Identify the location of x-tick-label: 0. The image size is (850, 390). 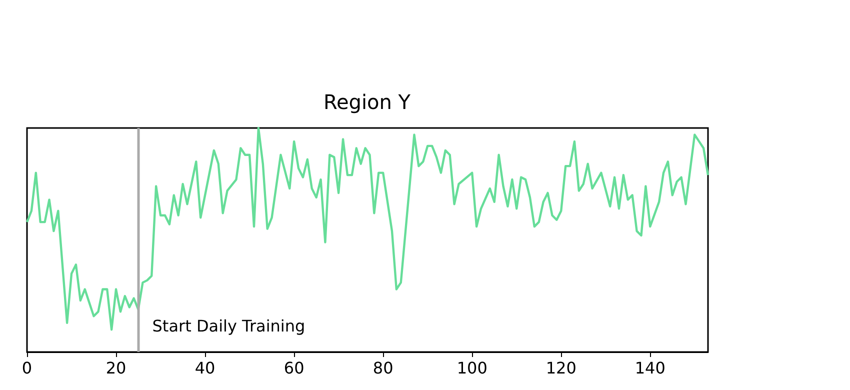
(27, 368).